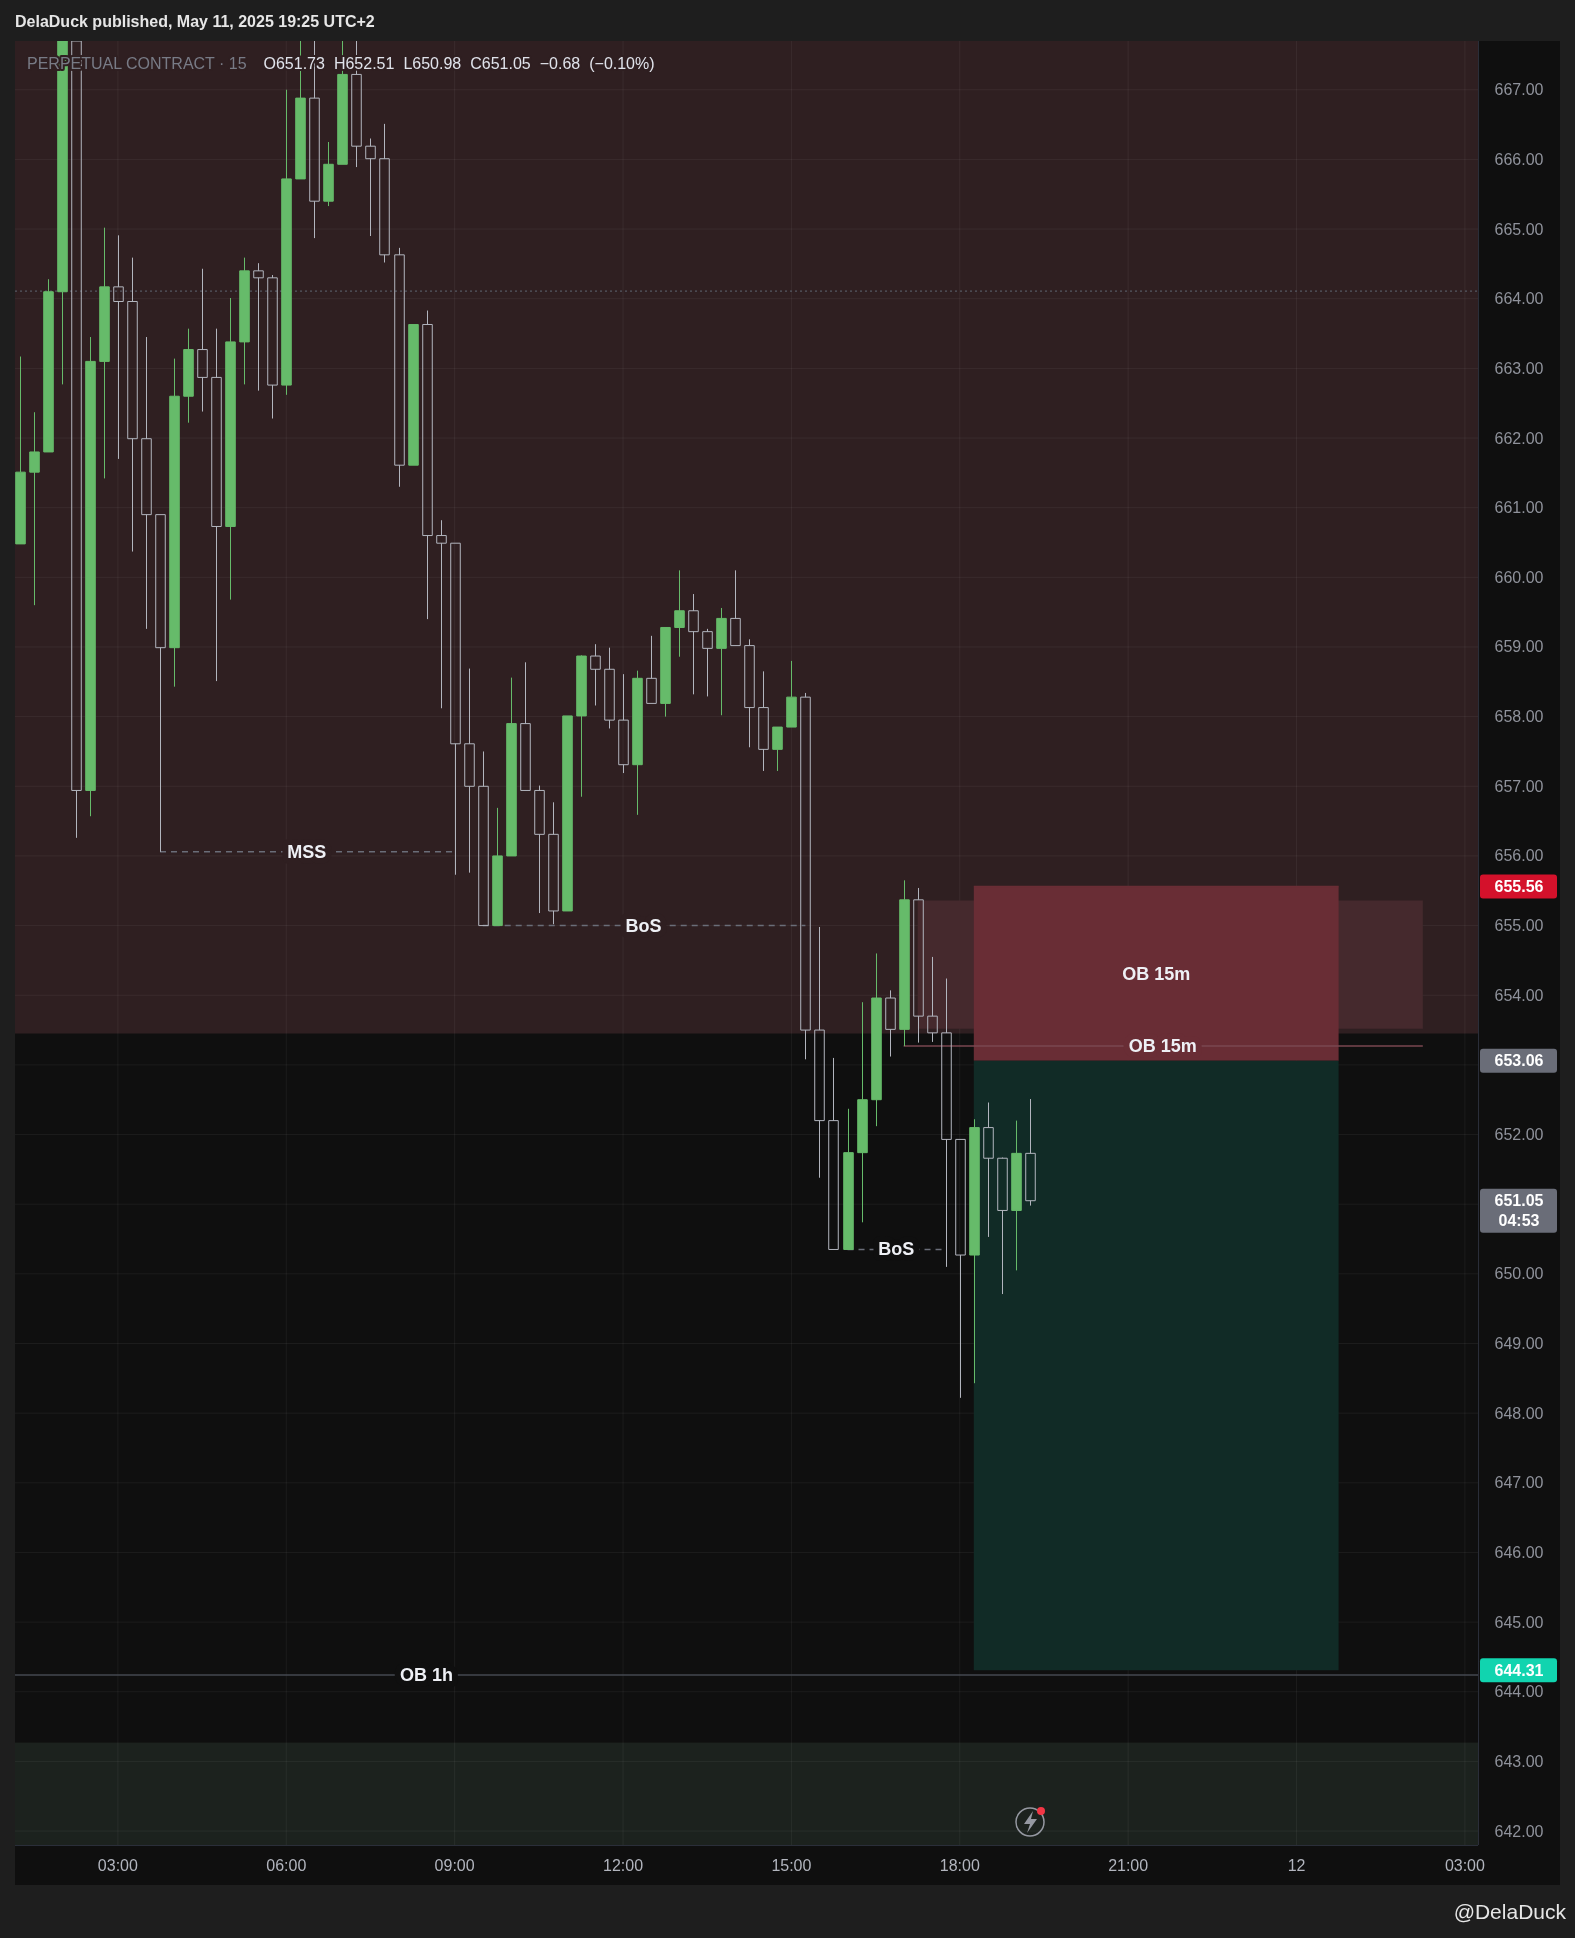 The width and height of the screenshot is (1575, 1938). Describe the element at coordinates (959, 1865) in the screenshot. I see `x-tick-label: 18:00` at that location.